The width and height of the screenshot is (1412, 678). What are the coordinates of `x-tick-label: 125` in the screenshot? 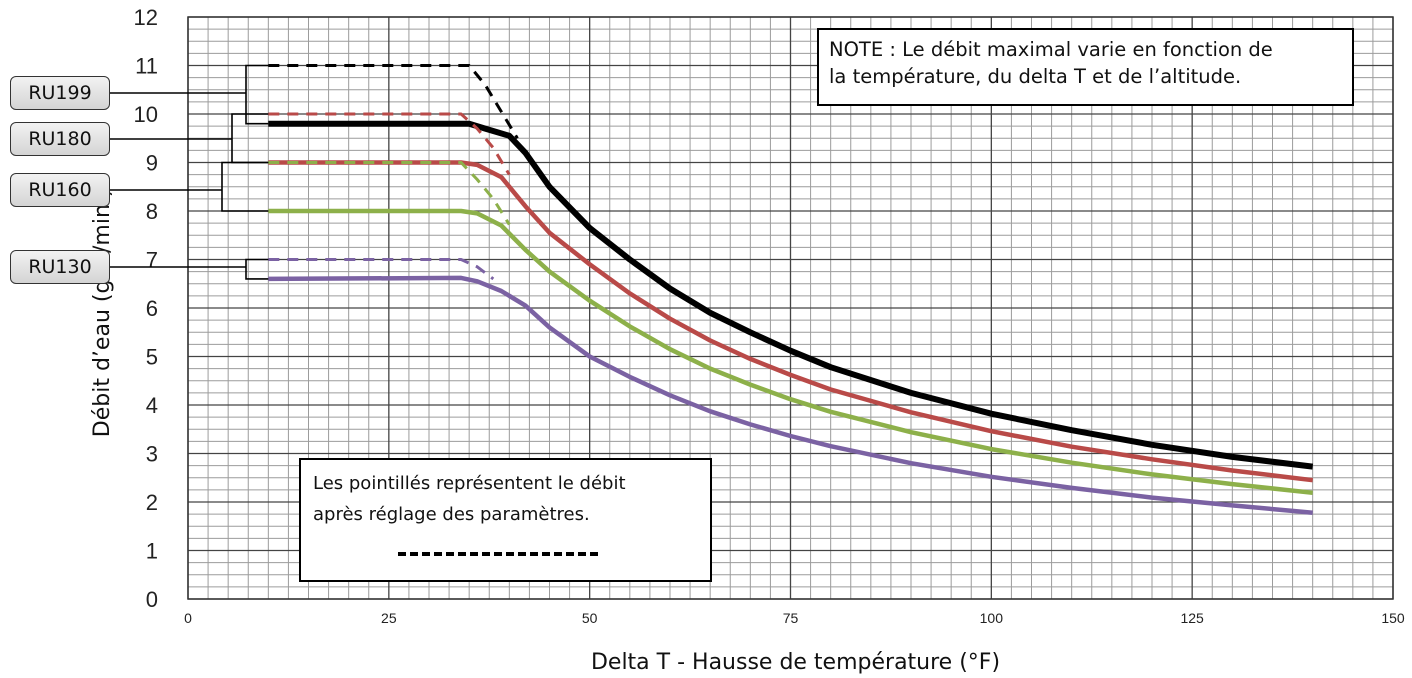 It's located at (1192, 618).